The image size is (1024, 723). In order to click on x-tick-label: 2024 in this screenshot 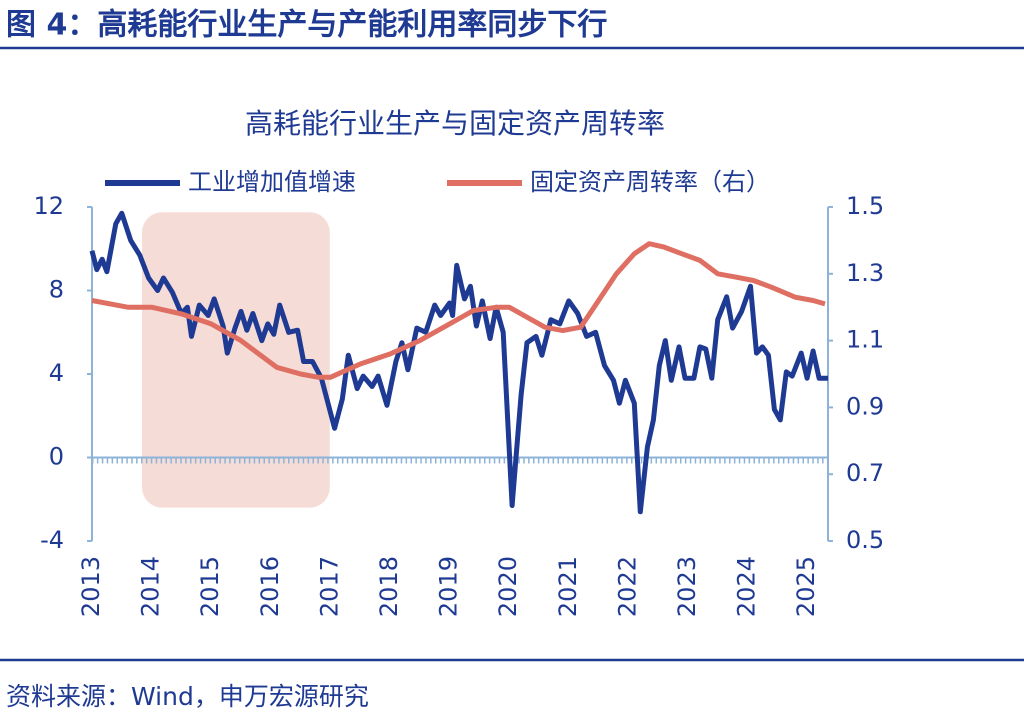, I will do `click(747, 586)`.